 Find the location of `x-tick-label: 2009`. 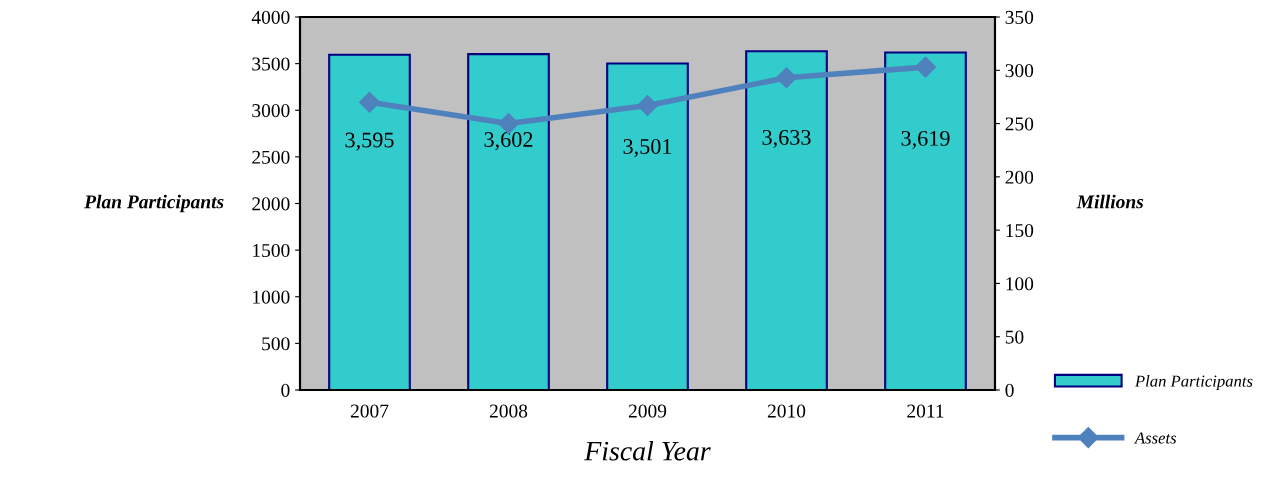

x-tick-label: 2009 is located at coordinates (647, 411).